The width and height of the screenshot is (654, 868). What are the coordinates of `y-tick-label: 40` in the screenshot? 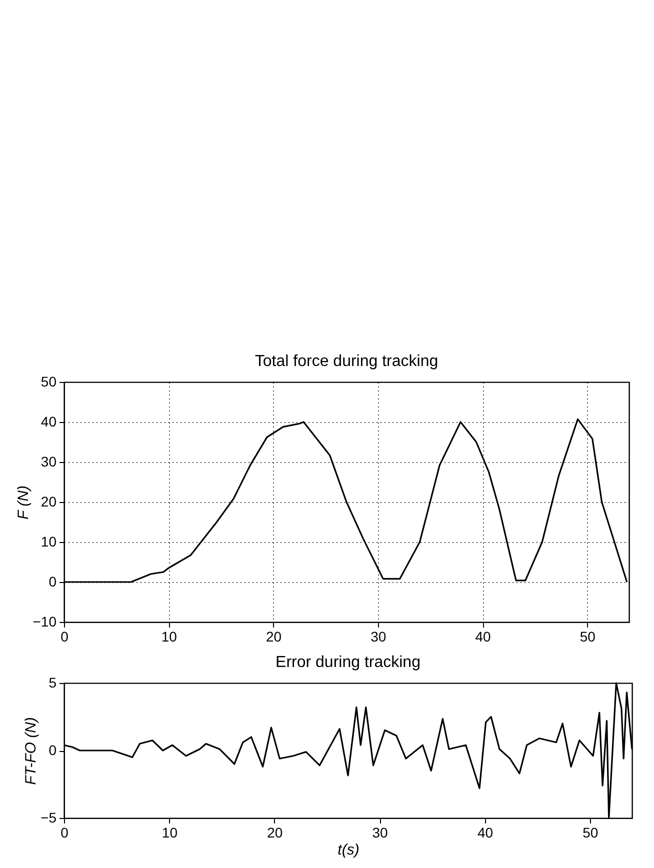 It's located at (48, 422).